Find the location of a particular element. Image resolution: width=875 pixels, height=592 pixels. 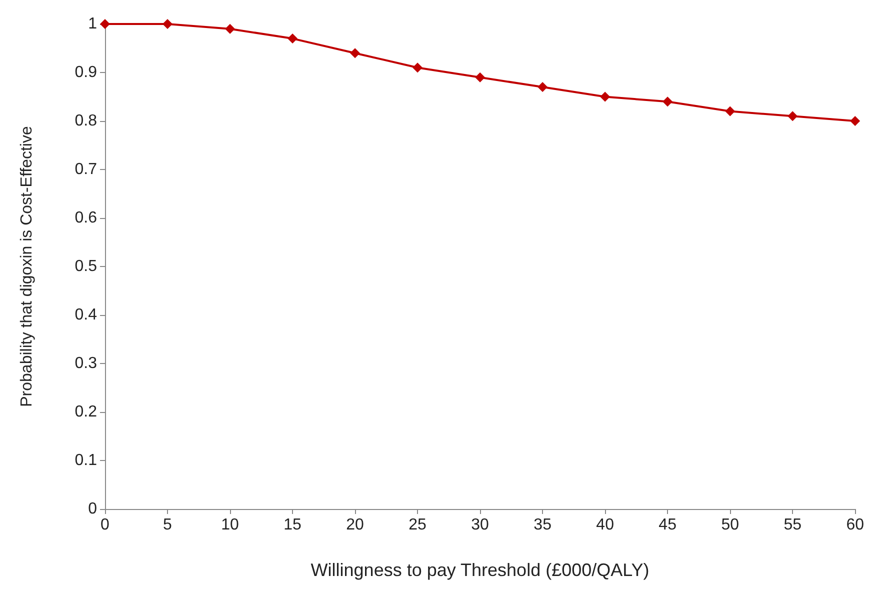

x-tick-label: 60 is located at coordinates (855, 525).